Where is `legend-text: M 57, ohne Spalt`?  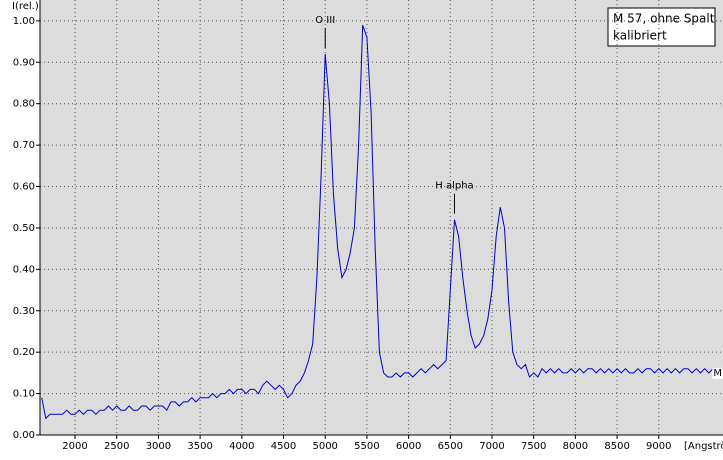
legend-text: M 57, ohne Spalt is located at coordinates (664, 19).